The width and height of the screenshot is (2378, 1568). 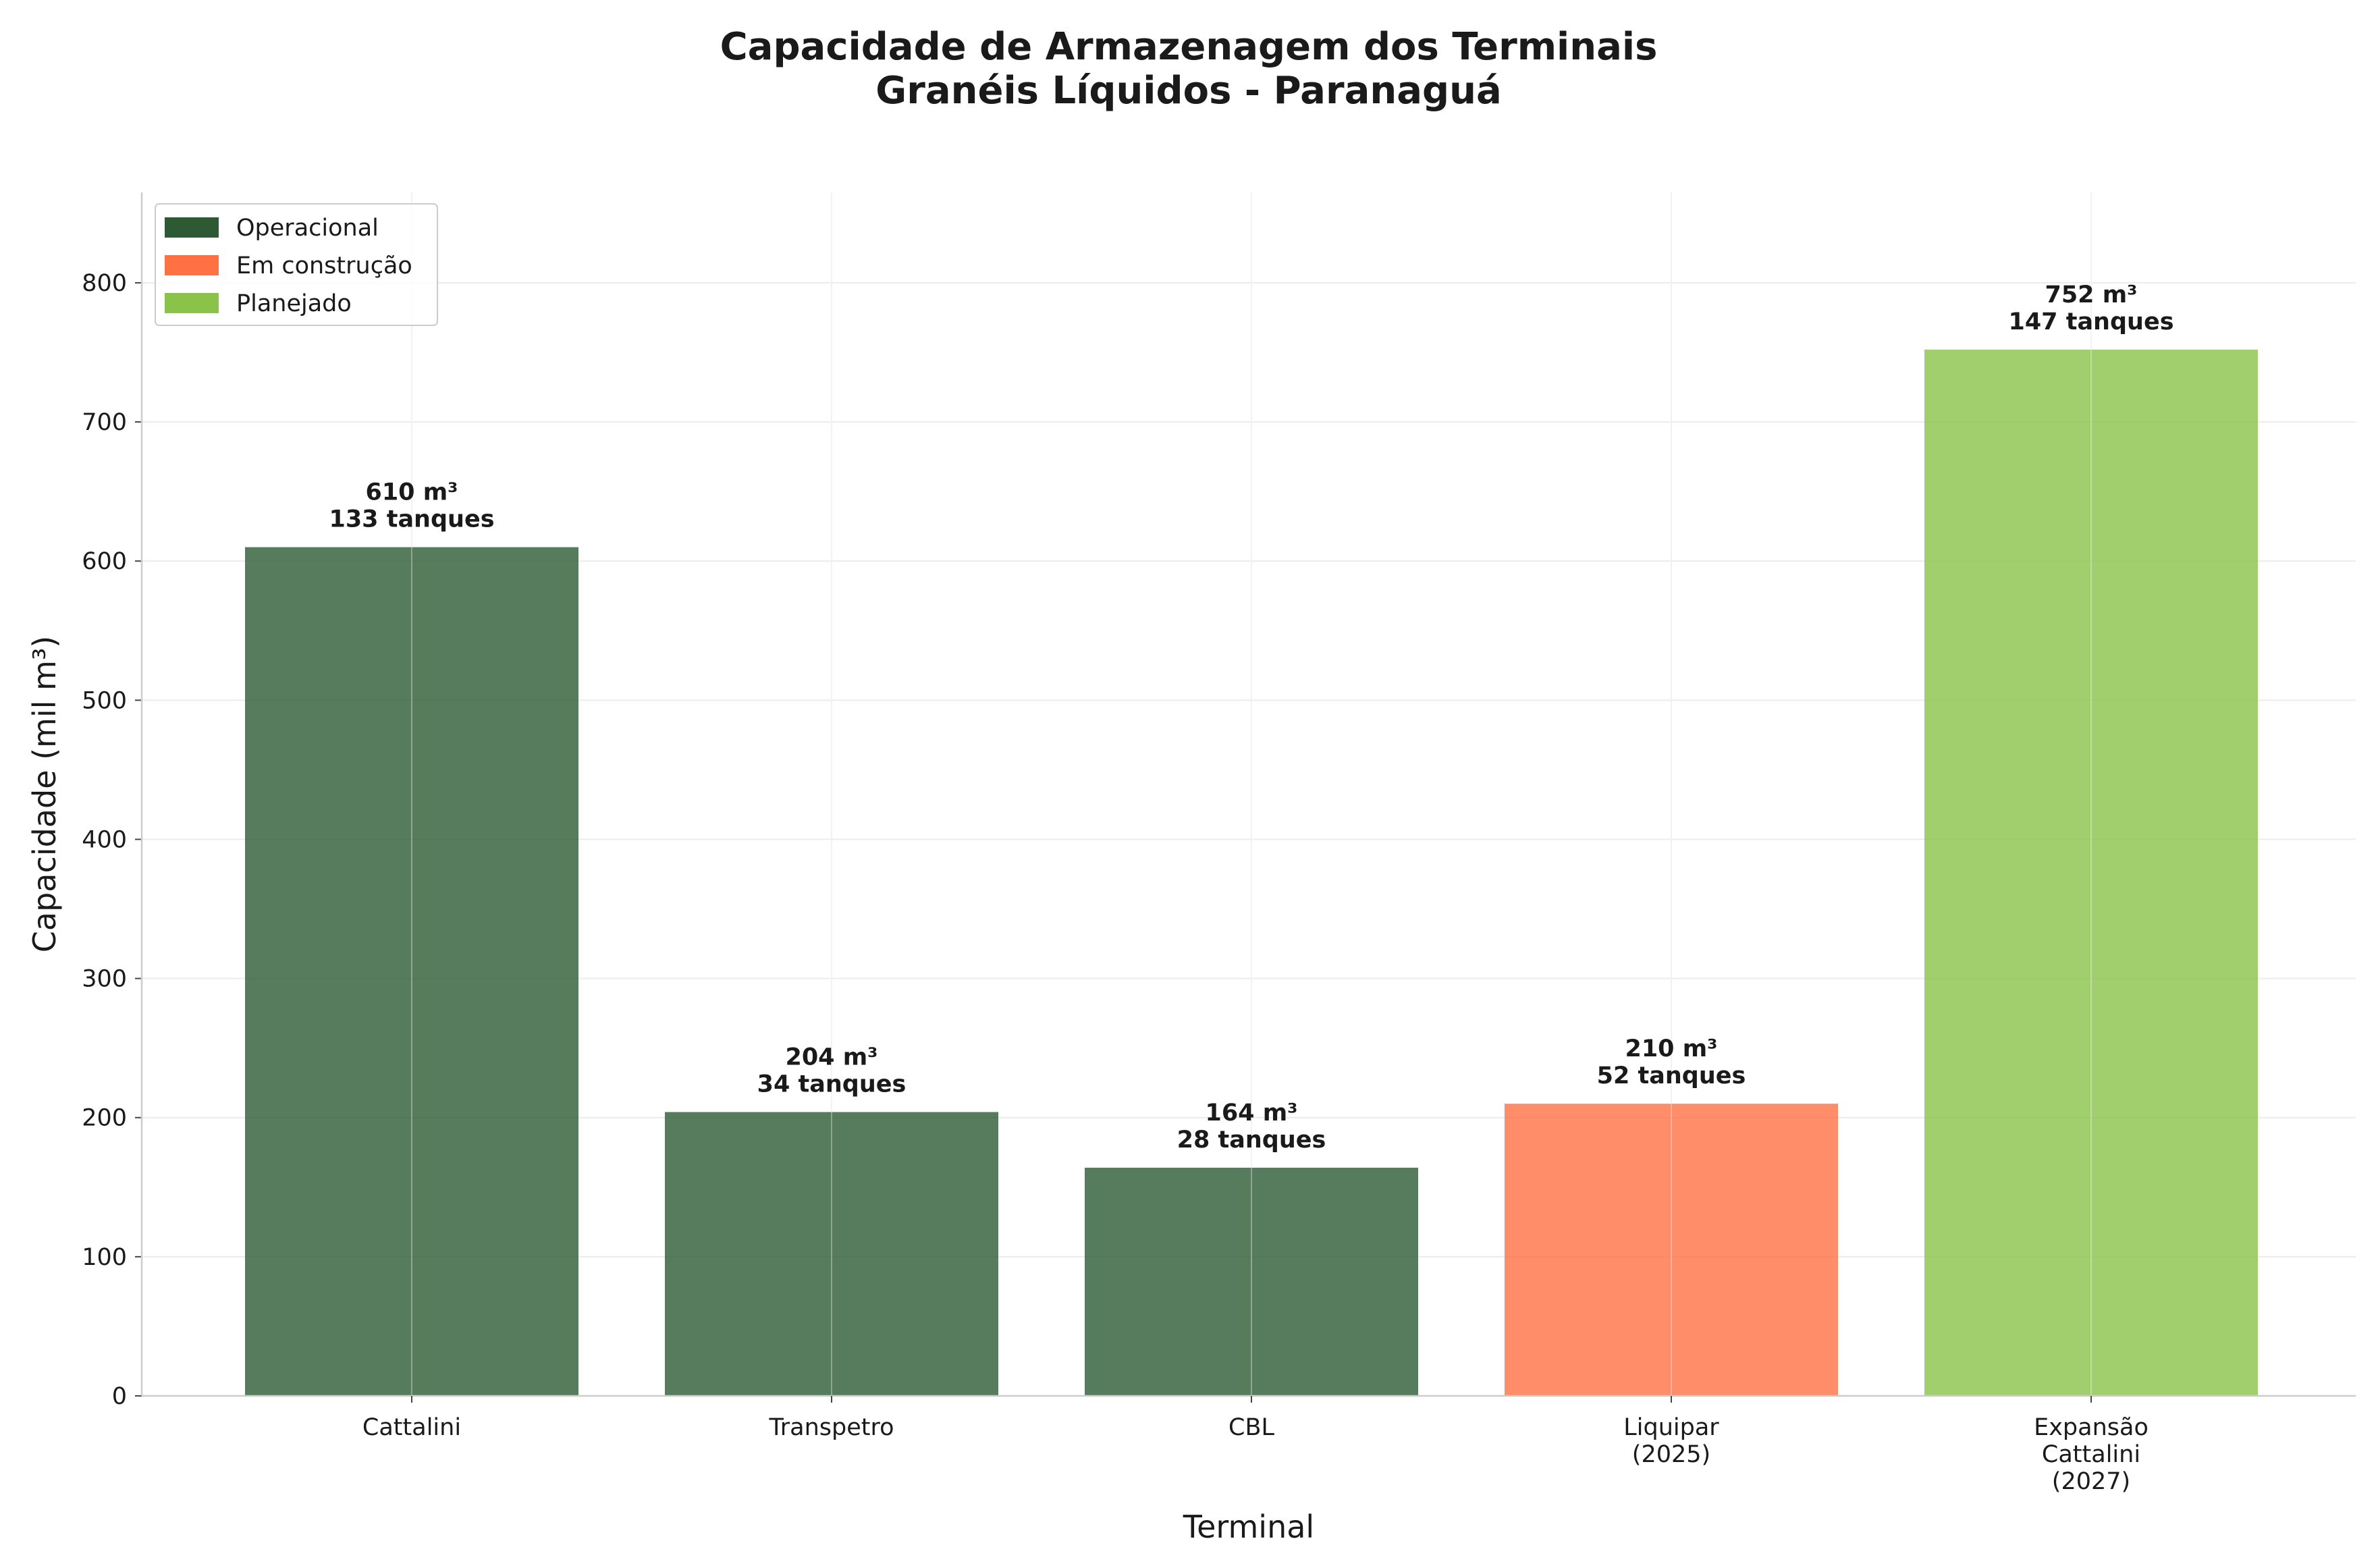 I want to click on data-label-tanks: 147 tanques, so click(x=2090, y=321).